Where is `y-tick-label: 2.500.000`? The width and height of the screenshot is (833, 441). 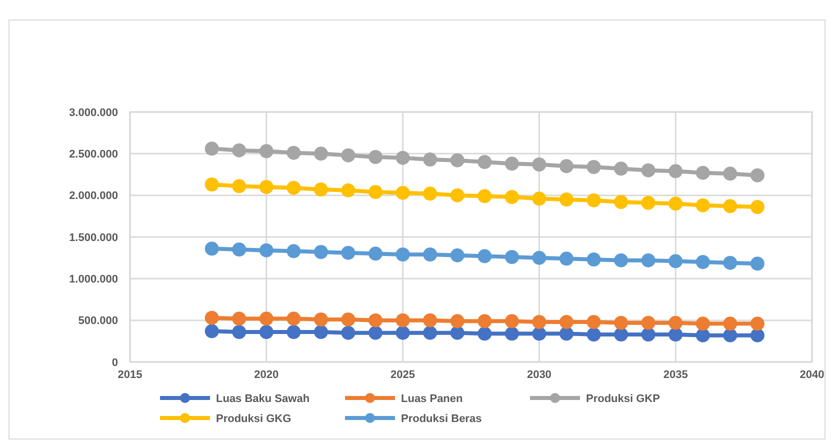 y-tick-label: 2.500.000 is located at coordinates (93, 154).